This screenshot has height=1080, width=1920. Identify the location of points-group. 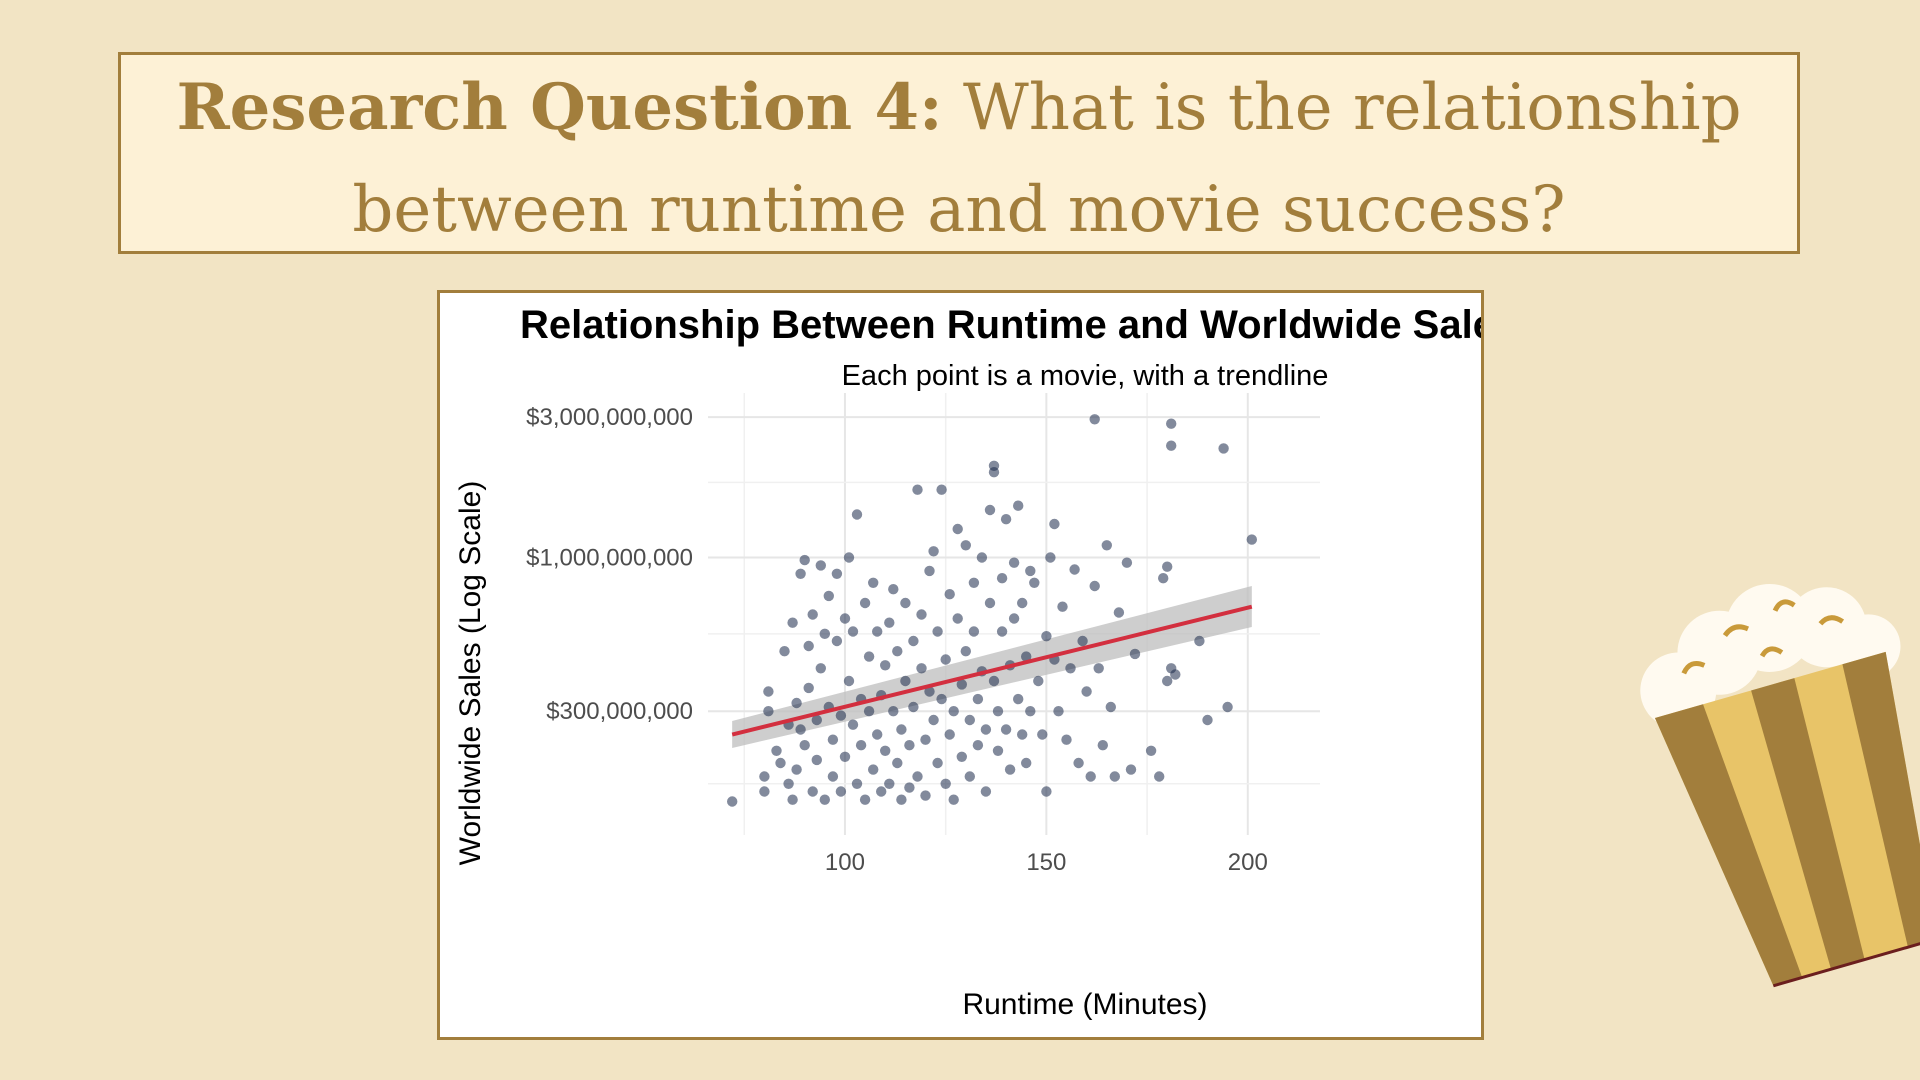
(992, 610).